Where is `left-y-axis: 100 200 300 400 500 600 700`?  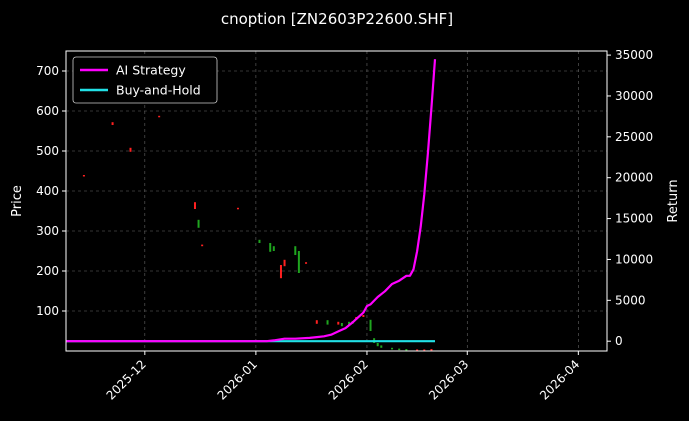 left-y-axis: 100 200 300 400 500 600 700 is located at coordinates (51, 191).